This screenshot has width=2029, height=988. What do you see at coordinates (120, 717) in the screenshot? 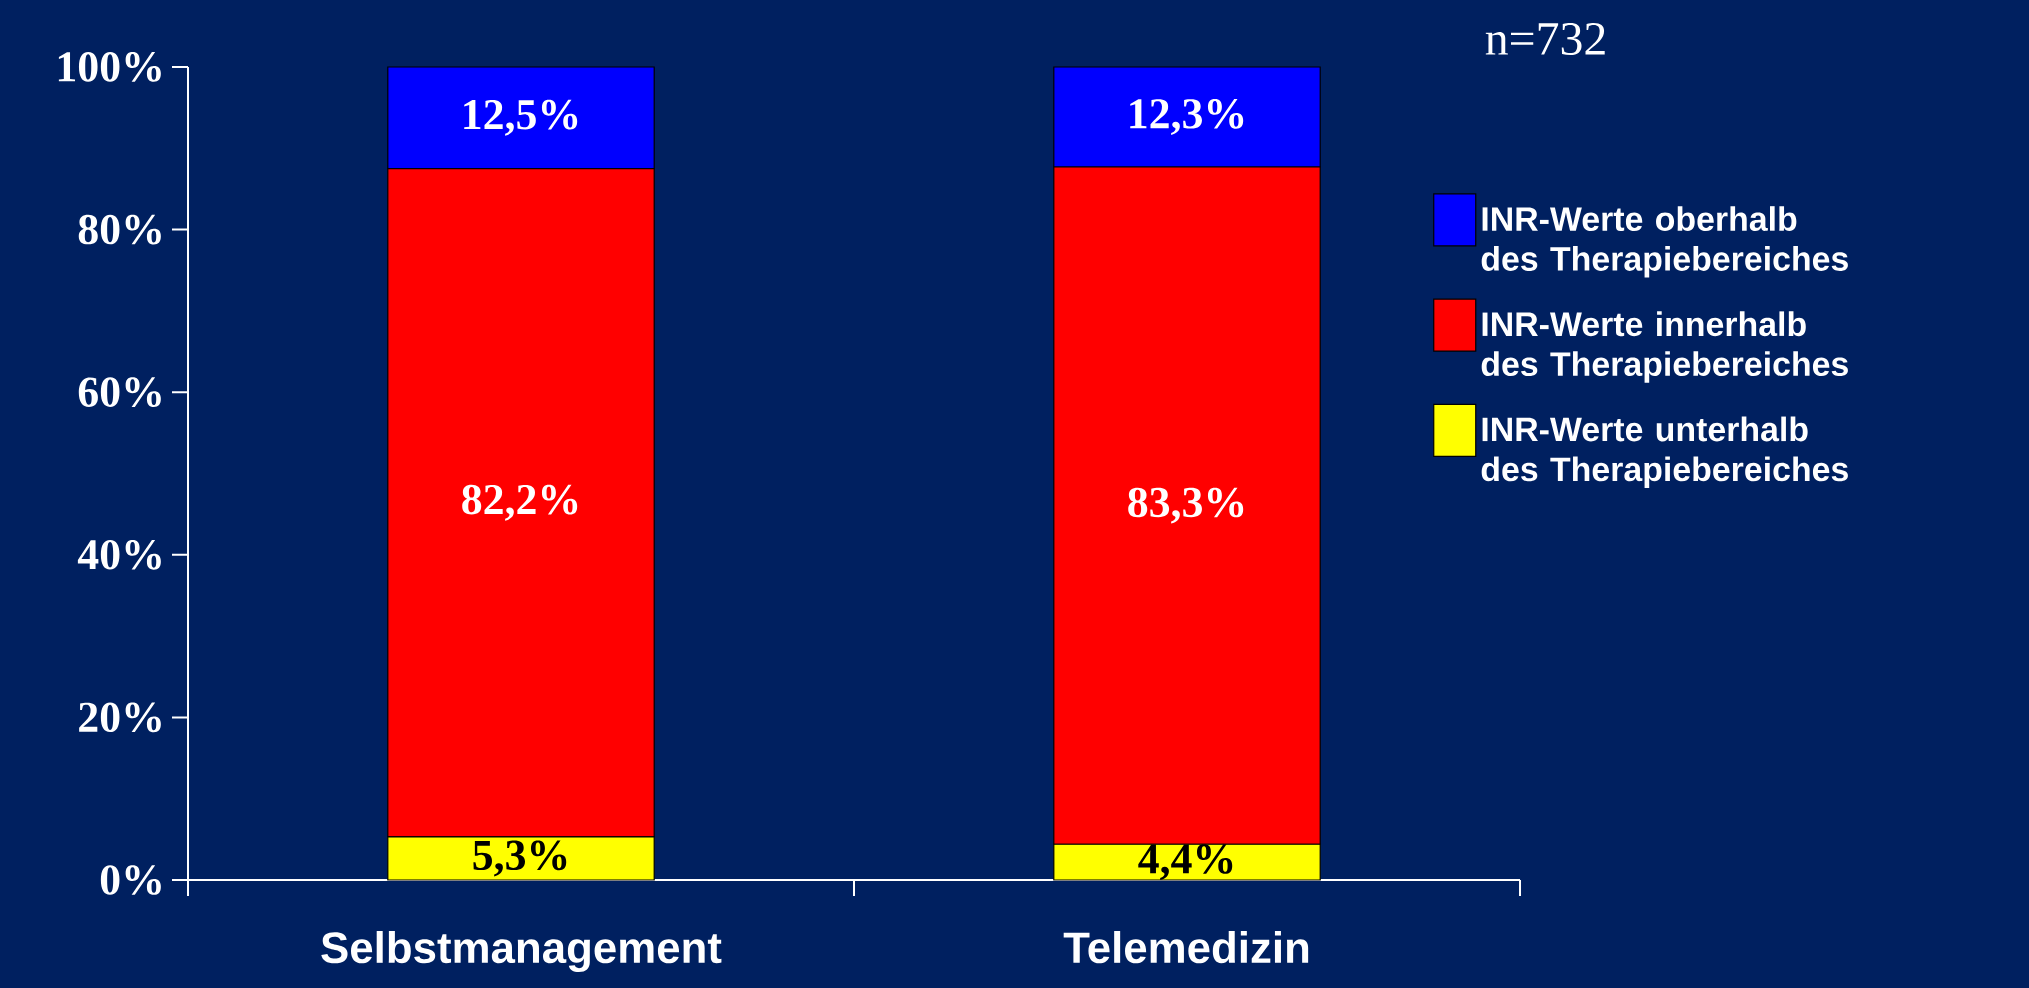
I see `y-tick-label: 20%` at bounding box center [120, 717].